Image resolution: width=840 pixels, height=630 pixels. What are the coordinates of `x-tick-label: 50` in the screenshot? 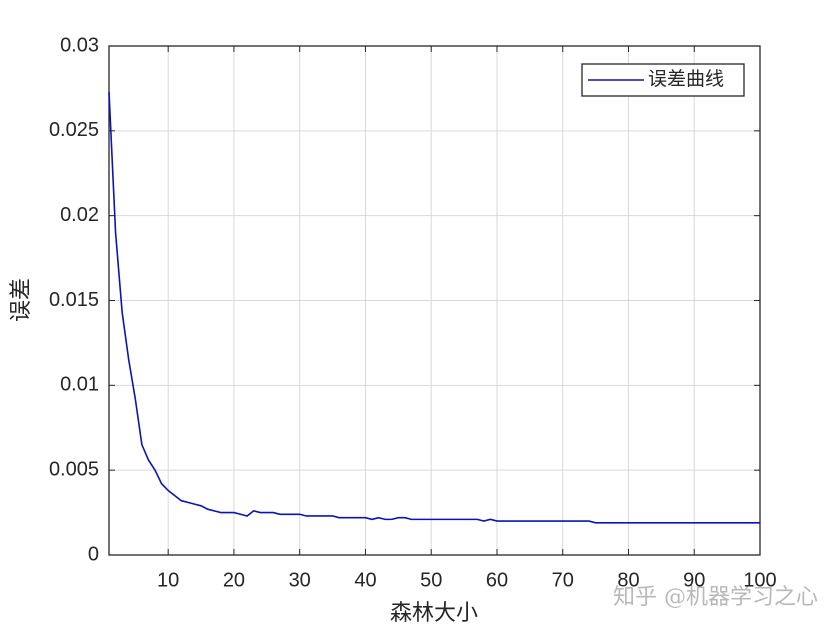 It's located at (431, 580).